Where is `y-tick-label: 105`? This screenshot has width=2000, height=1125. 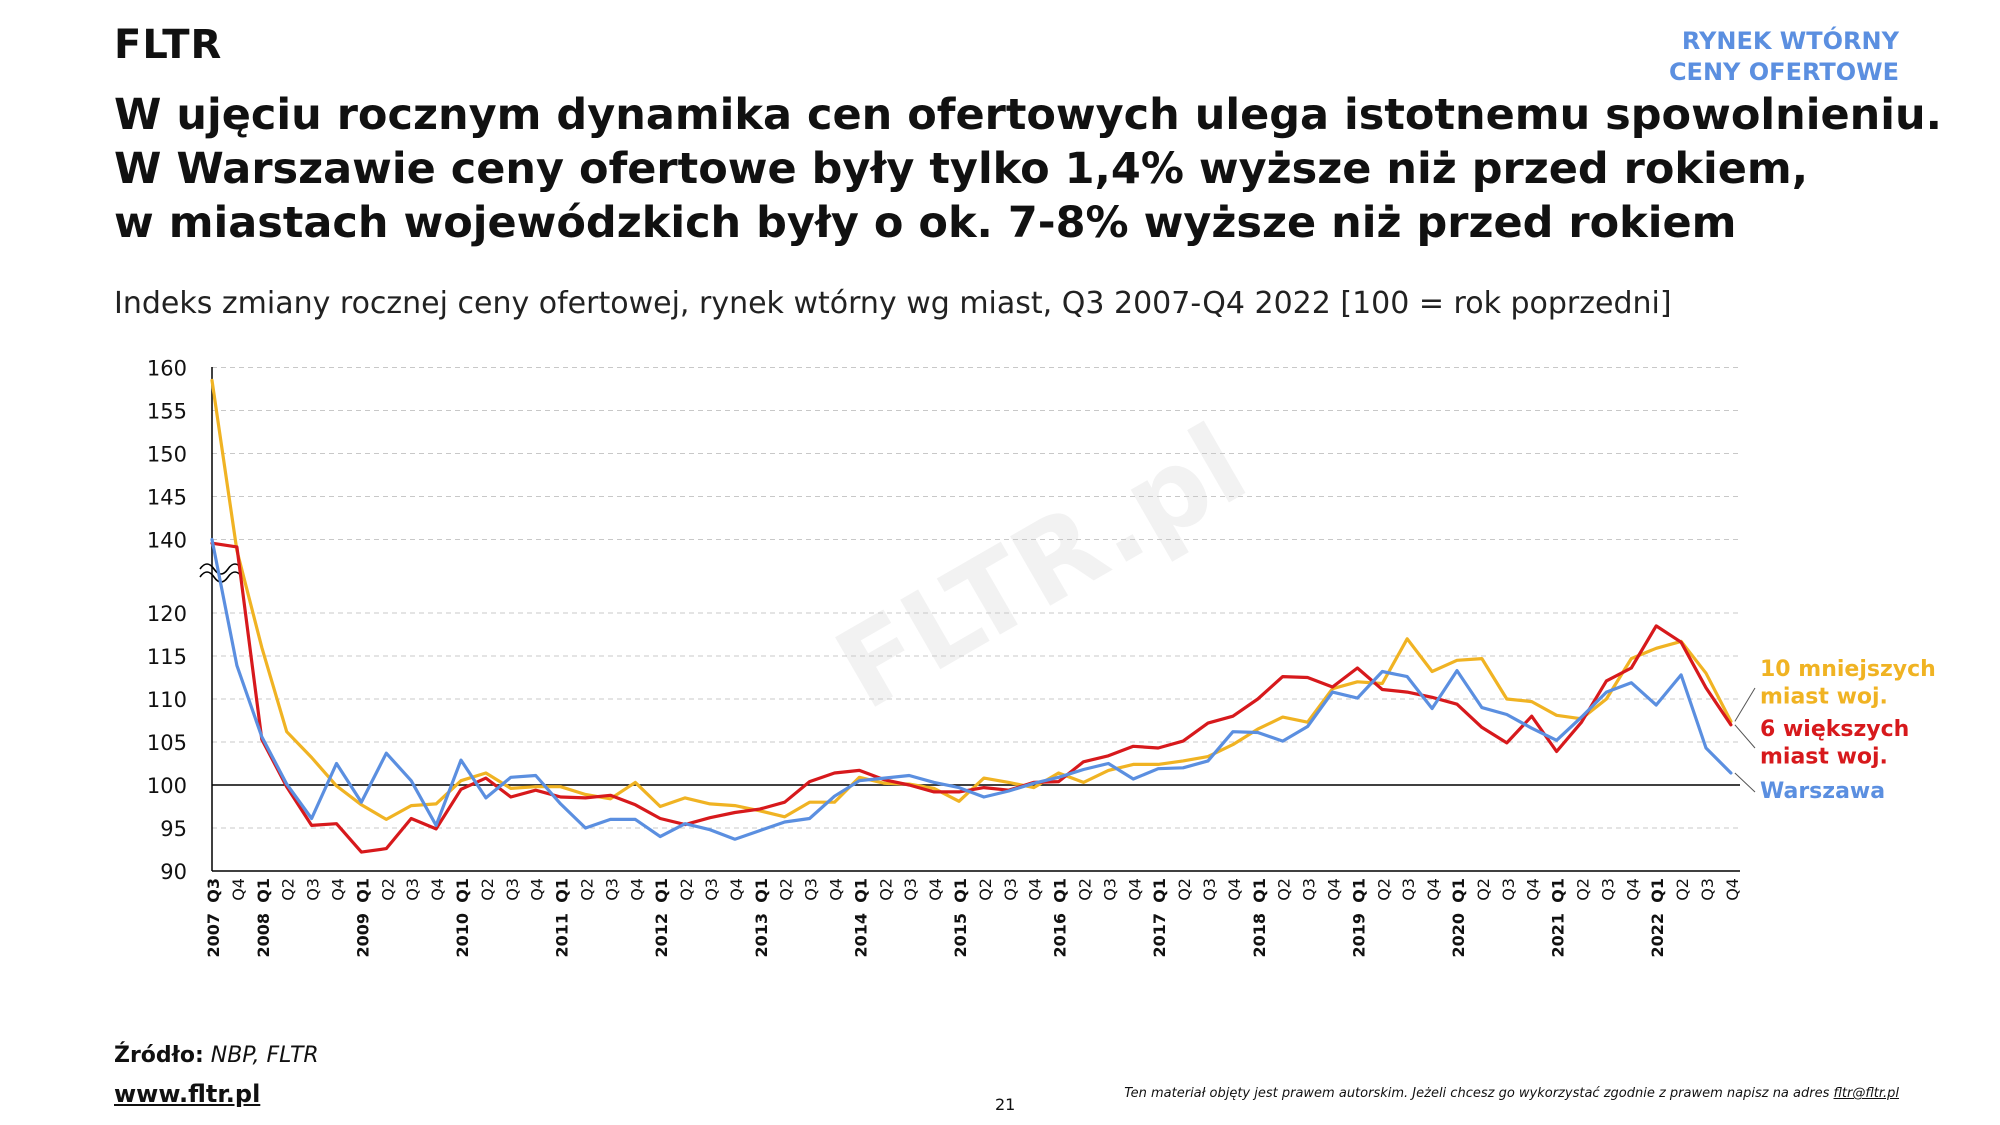
y-tick-label: 105 is located at coordinates (167, 743).